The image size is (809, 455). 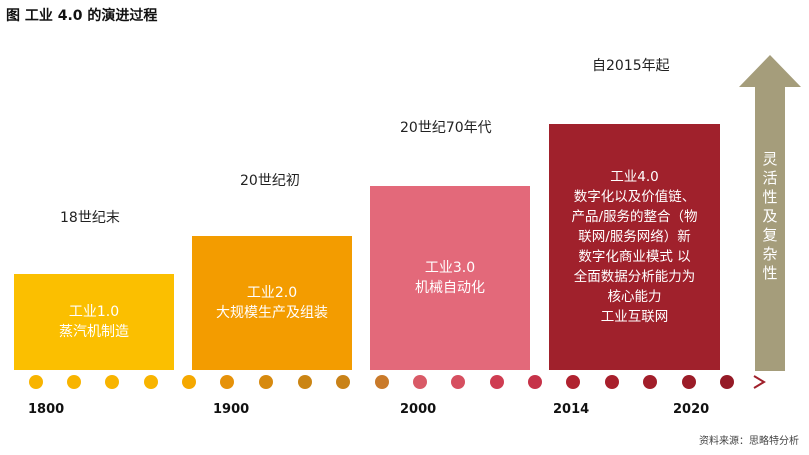 What do you see at coordinates (90, 218) in the screenshot?
I see `era-period-label: 18世纪末` at bounding box center [90, 218].